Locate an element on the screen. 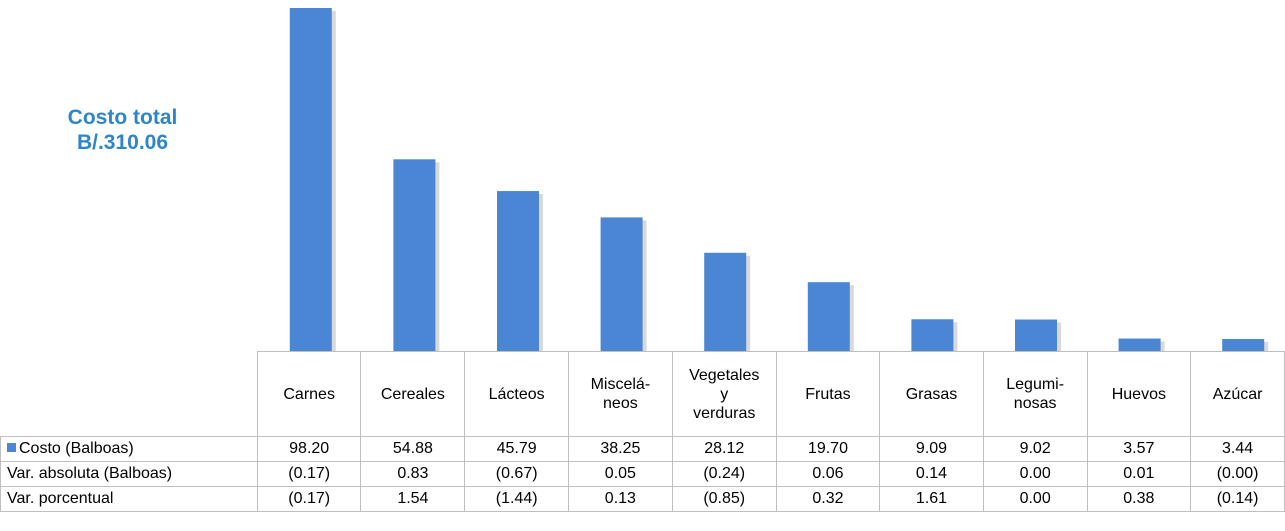 Image resolution: width=1285 pixels, height=531 pixels. category-label: Azúcar is located at coordinates (1237, 394).